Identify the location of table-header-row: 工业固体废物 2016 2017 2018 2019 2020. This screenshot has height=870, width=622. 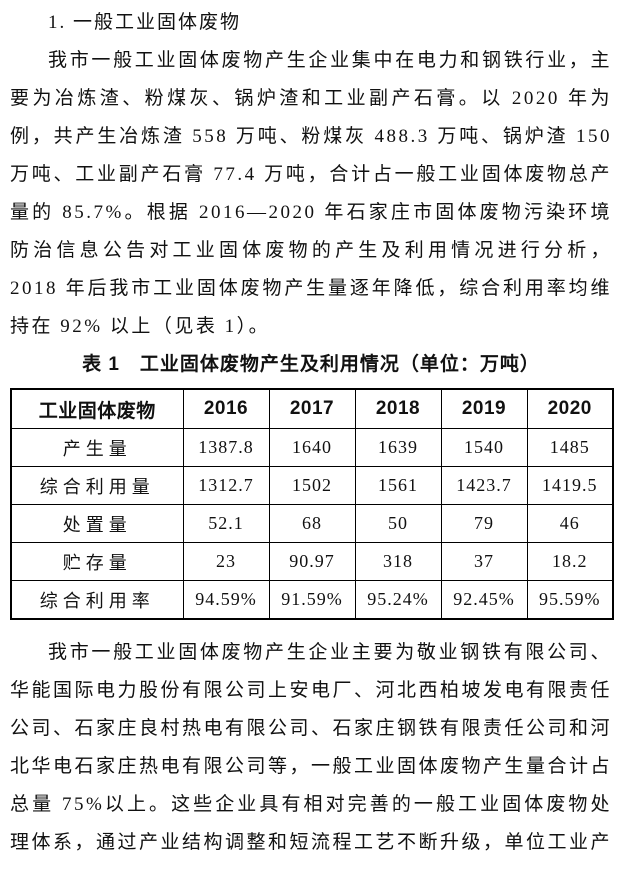
(312, 408).